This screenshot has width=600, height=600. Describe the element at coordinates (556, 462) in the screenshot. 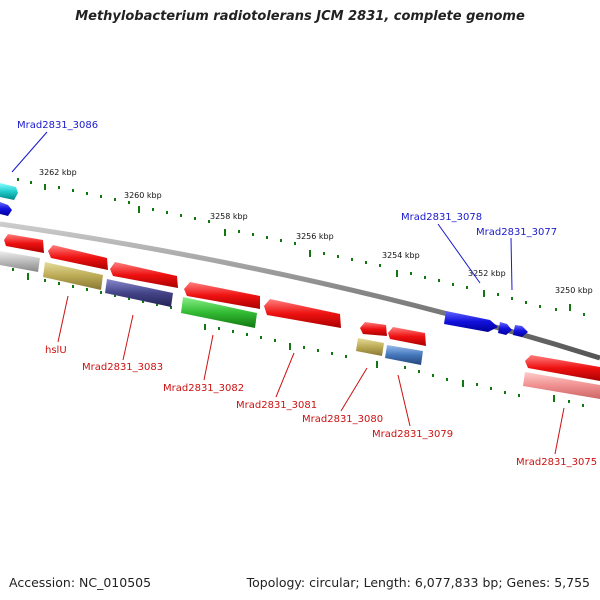

I see `gene-label-mrad2831-3075: Mrad2831_3075` at that location.